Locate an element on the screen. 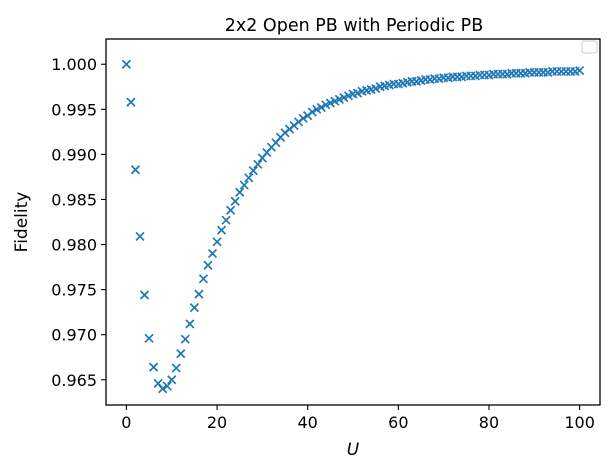 This screenshot has width=610, height=469. y-tick-label: 1.000 is located at coordinates (74, 64).